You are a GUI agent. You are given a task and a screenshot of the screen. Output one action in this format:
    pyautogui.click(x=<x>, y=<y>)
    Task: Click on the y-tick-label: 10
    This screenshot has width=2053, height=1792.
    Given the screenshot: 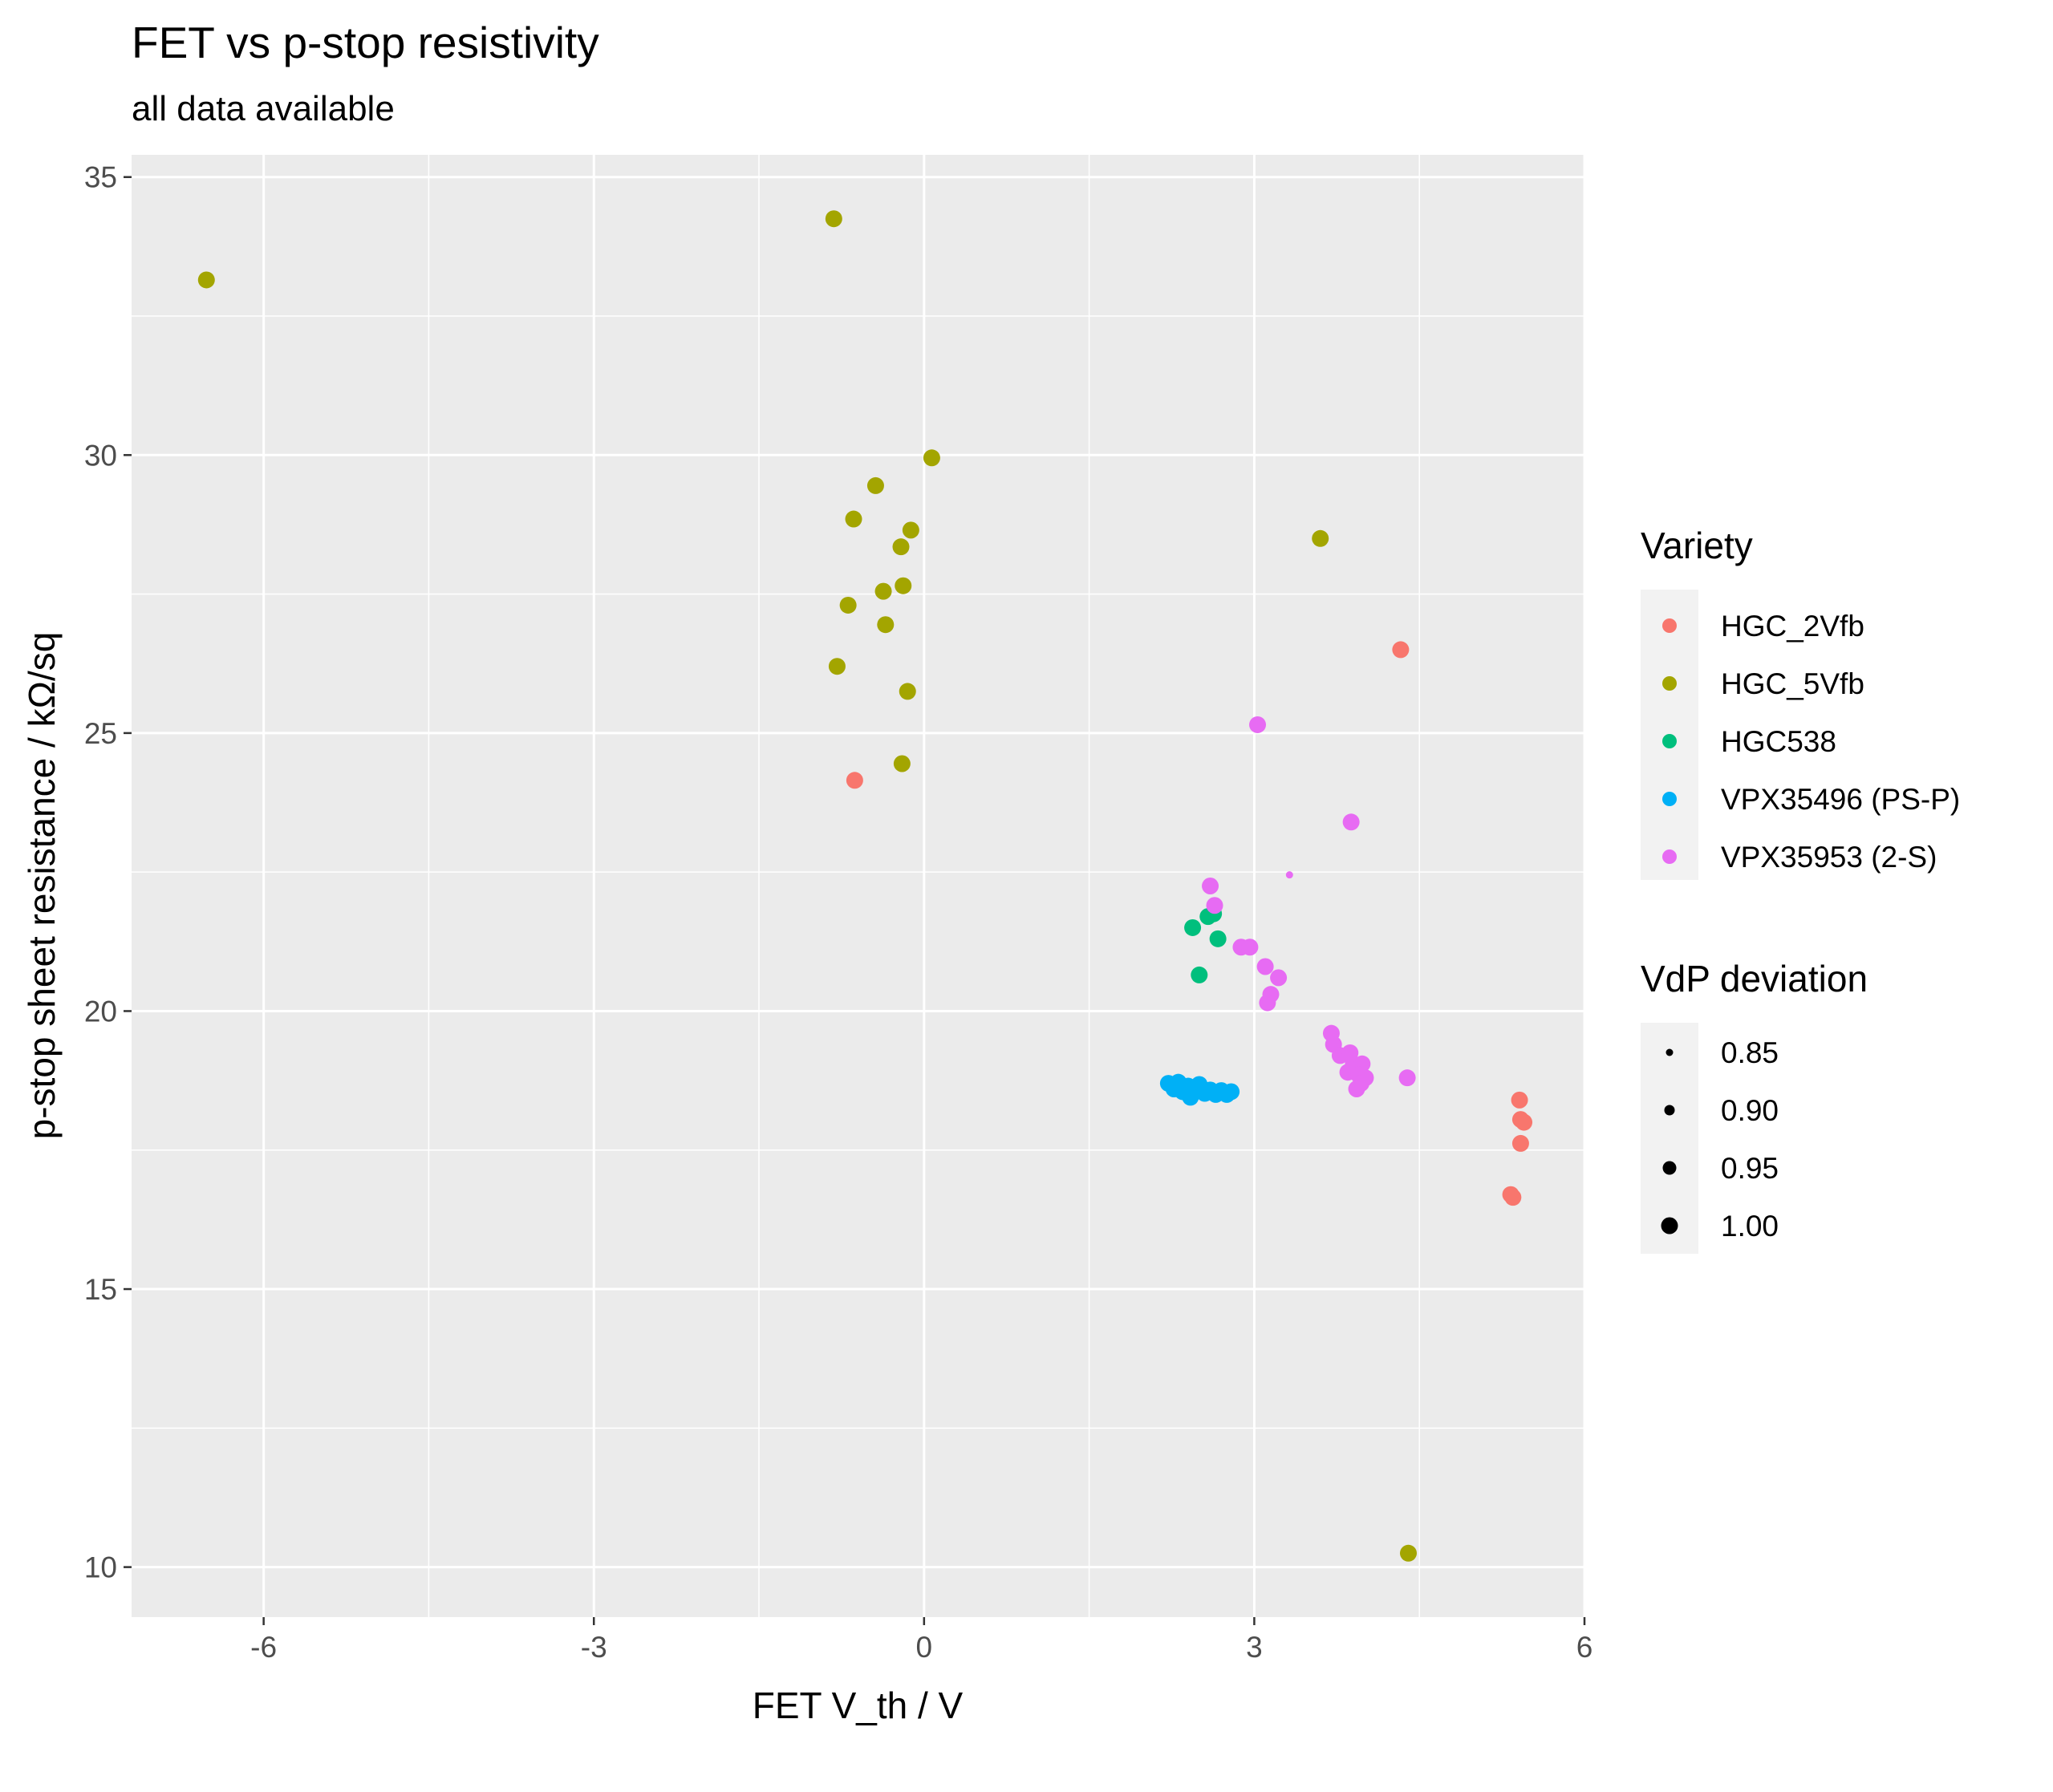 What is the action you would take?
    pyautogui.click(x=100, y=1568)
    